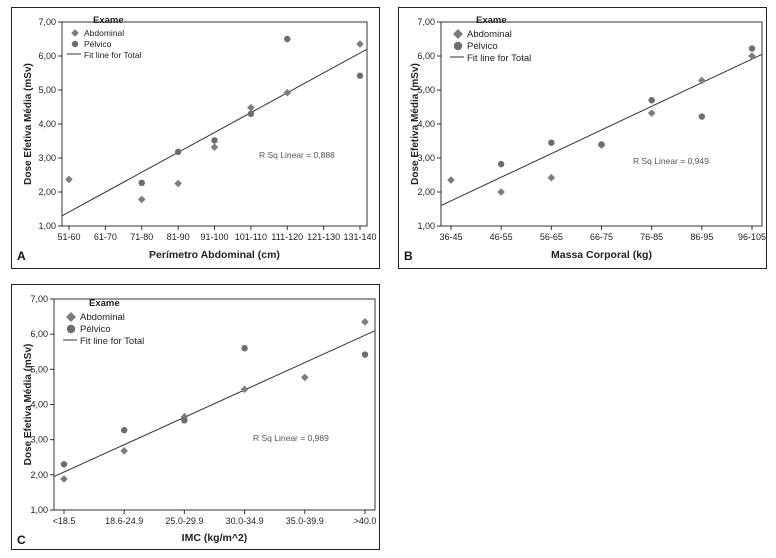  I want to click on x-tick-label: 66-75, so click(601, 237).